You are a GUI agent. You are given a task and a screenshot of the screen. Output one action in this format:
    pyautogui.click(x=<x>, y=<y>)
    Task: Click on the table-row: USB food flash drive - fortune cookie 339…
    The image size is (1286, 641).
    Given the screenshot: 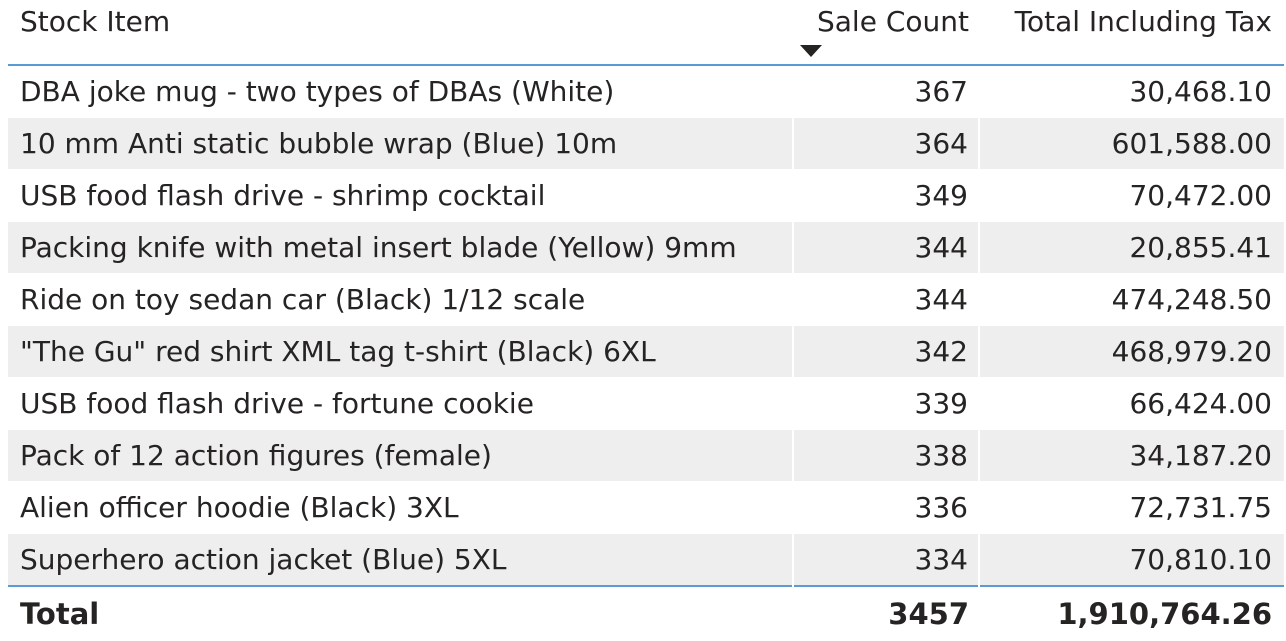 What is the action you would take?
    pyautogui.click(x=646, y=403)
    